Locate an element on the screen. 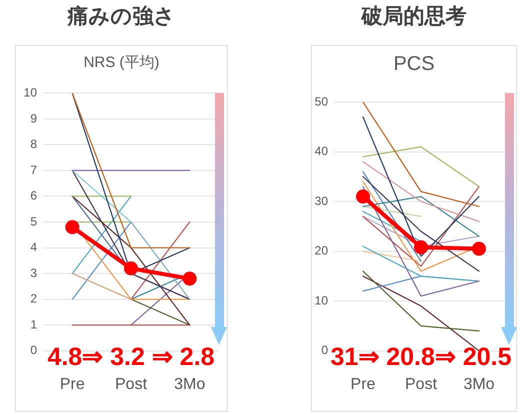 This screenshot has width=530, height=414. chart-title: 痛みの強さ is located at coordinates (121, 17).